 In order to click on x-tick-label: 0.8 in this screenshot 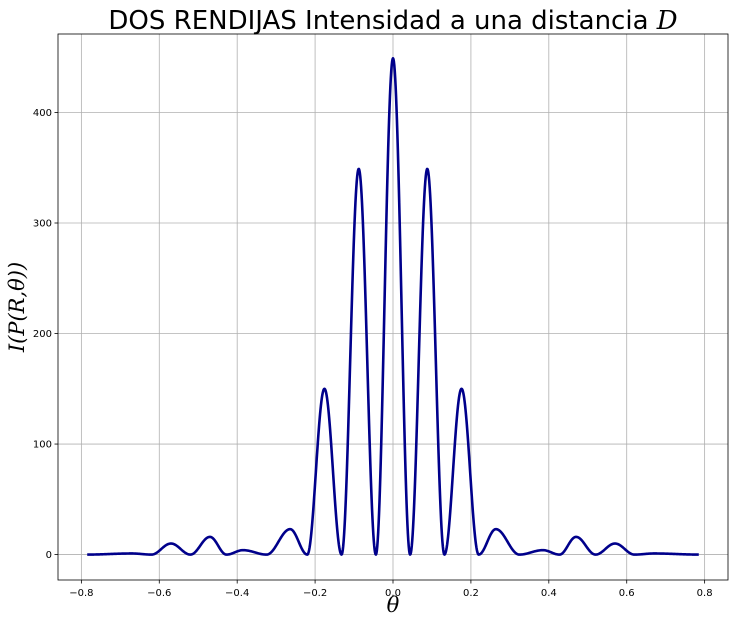, I will do `click(705, 593)`.